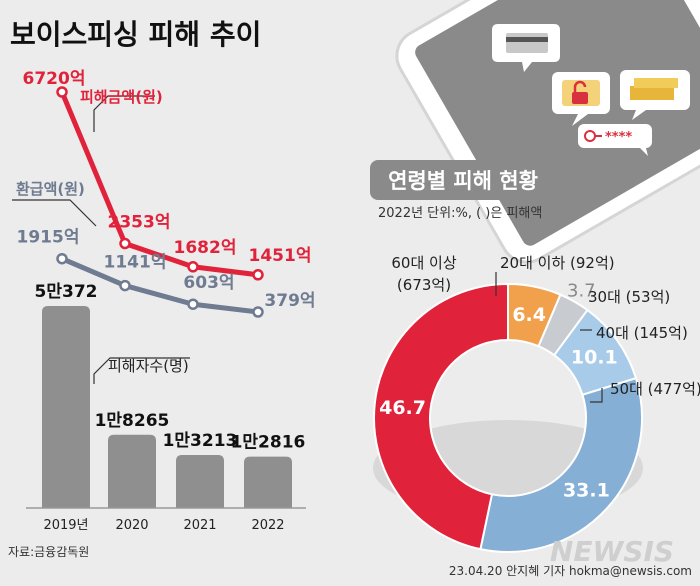 The height and width of the screenshot is (586, 700). What do you see at coordinates (655, 95) in the screenshot?
I see `money-icon` at bounding box center [655, 95].